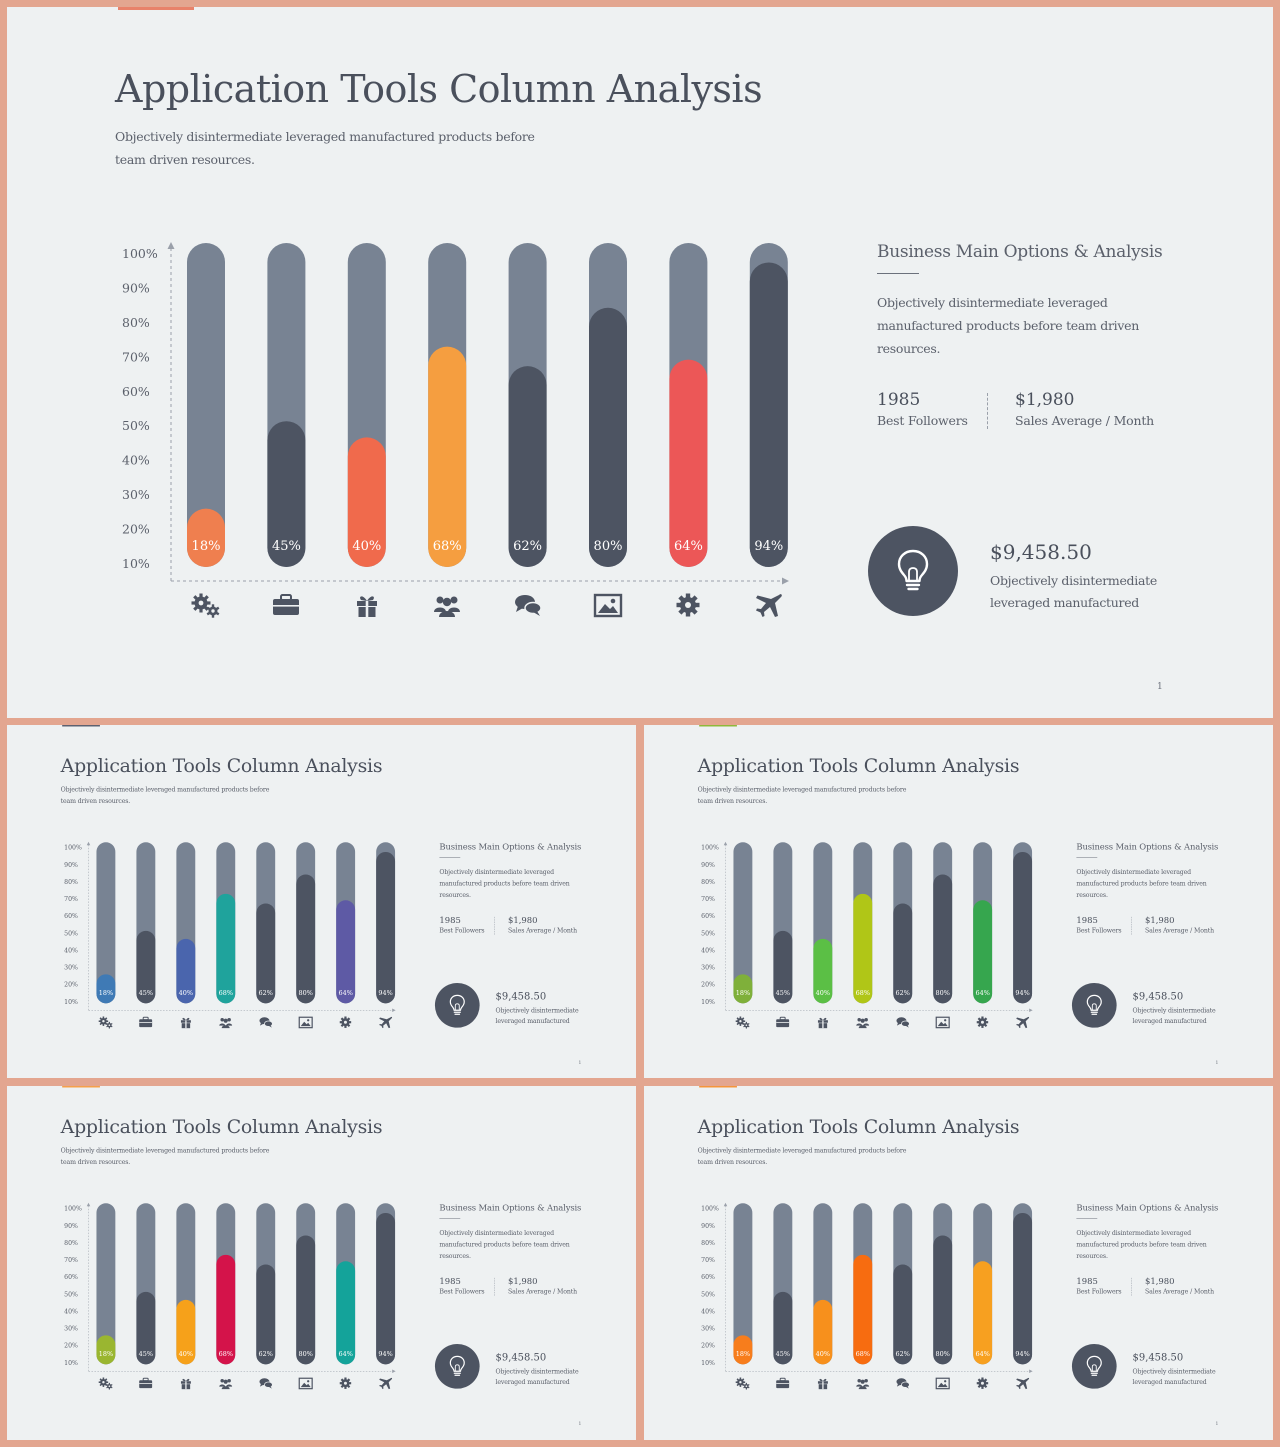  I want to click on y-tick-label: 70%, so click(136, 356).